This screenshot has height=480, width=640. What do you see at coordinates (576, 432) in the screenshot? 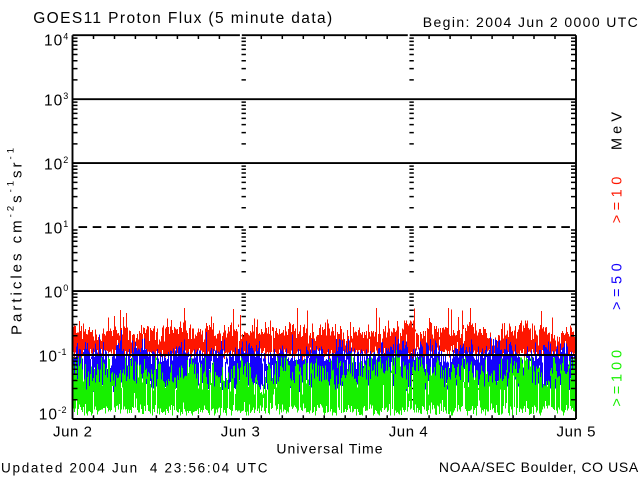
I see `svg-text: Jun 5` at bounding box center [576, 432].